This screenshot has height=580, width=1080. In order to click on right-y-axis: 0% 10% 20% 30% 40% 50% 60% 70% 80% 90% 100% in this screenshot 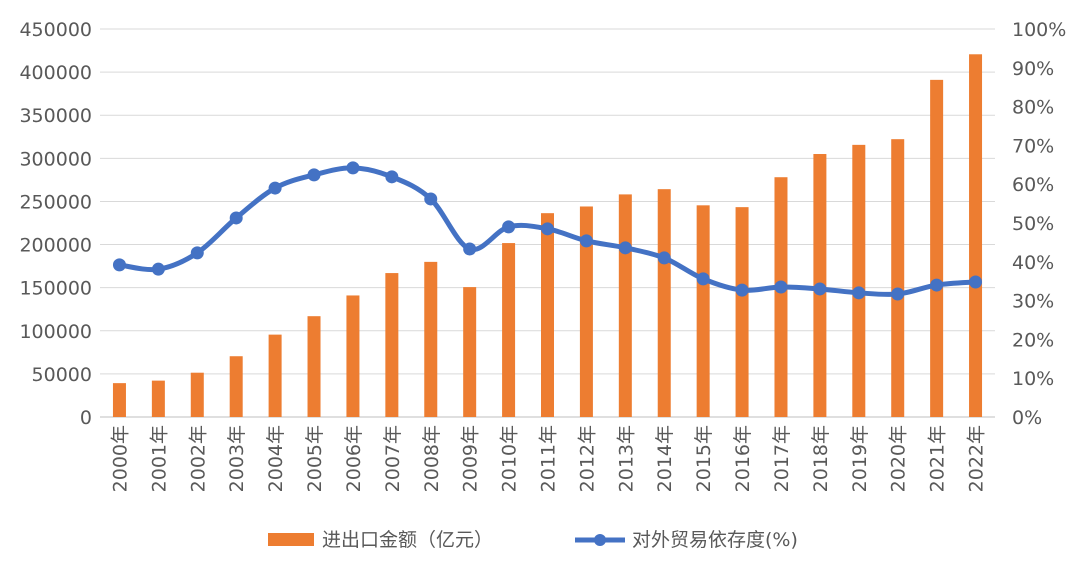, I will do `click(1039, 224)`.